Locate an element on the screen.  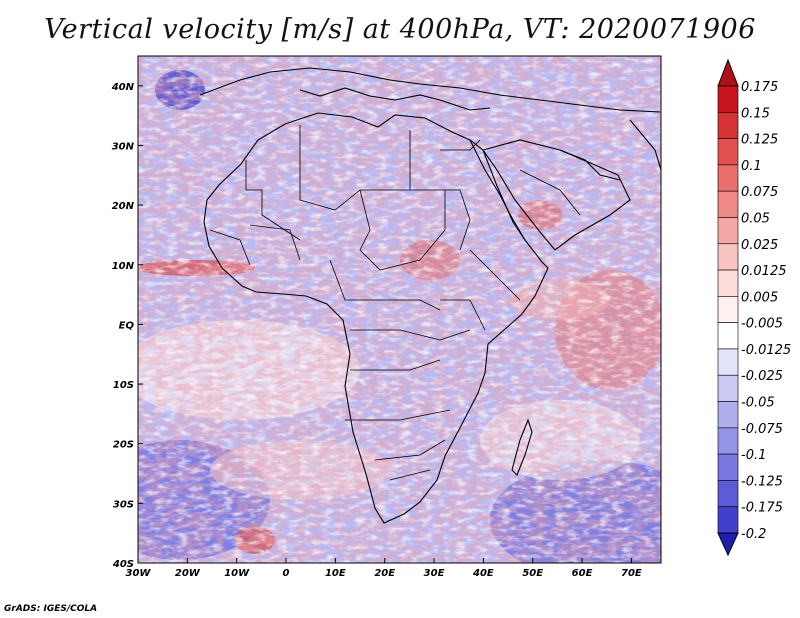
colorbar-label: 0.1 is located at coordinates (751, 166).